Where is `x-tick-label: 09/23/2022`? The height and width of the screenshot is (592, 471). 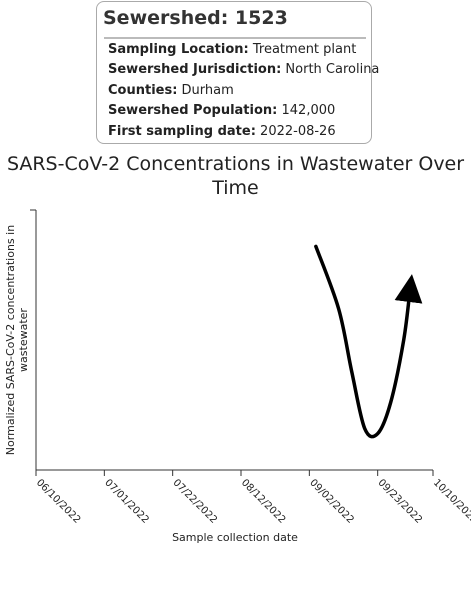
x-tick-label: 09/23/2022 is located at coordinates (400, 501).